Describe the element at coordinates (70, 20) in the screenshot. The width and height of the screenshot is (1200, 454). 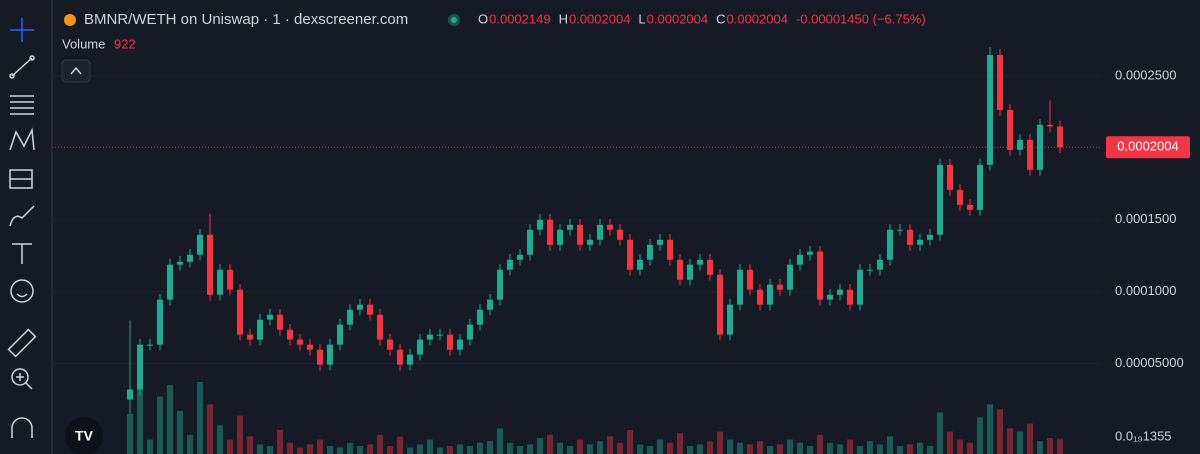
I see `token-icon` at that location.